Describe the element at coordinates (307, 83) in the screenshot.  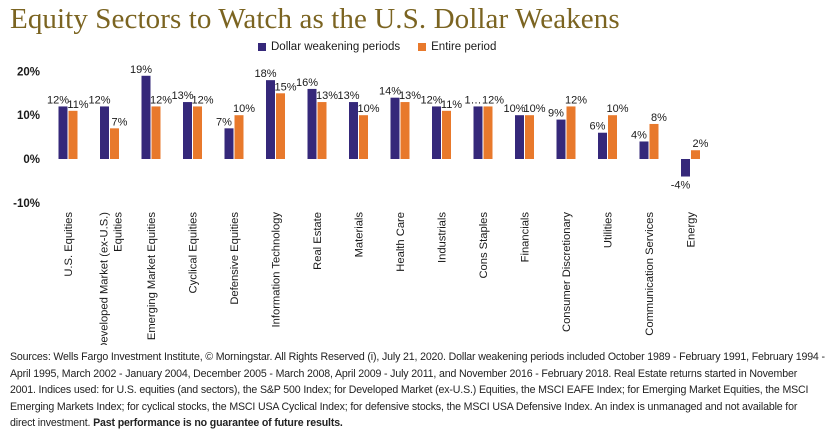
I see `data-label-dollar-weakening: 16%` at that location.